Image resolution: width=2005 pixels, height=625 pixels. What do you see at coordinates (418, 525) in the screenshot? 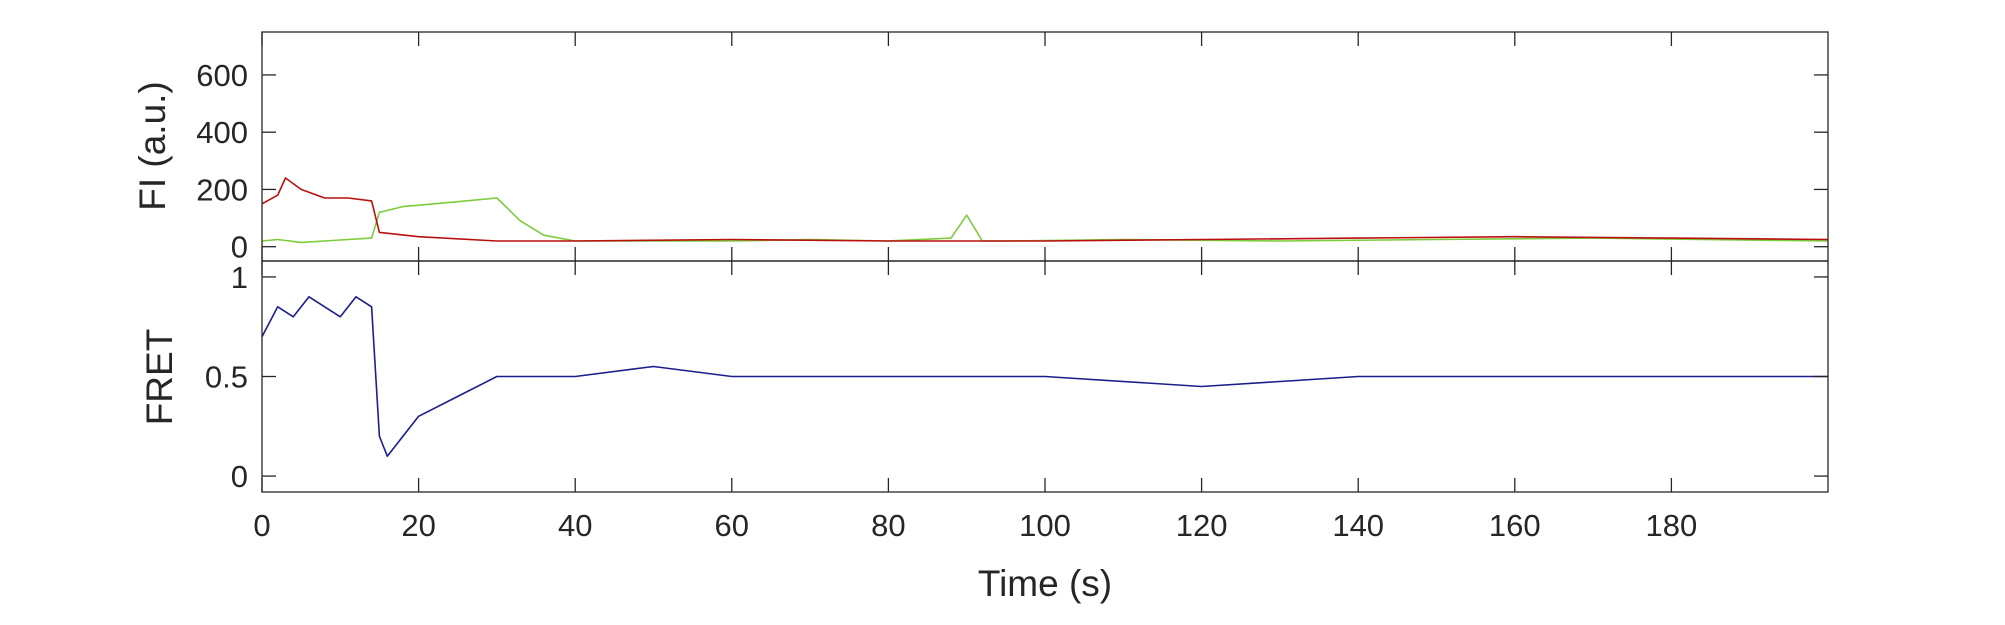
I see `fret-xtick-label: 20` at bounding box center [418, 525].